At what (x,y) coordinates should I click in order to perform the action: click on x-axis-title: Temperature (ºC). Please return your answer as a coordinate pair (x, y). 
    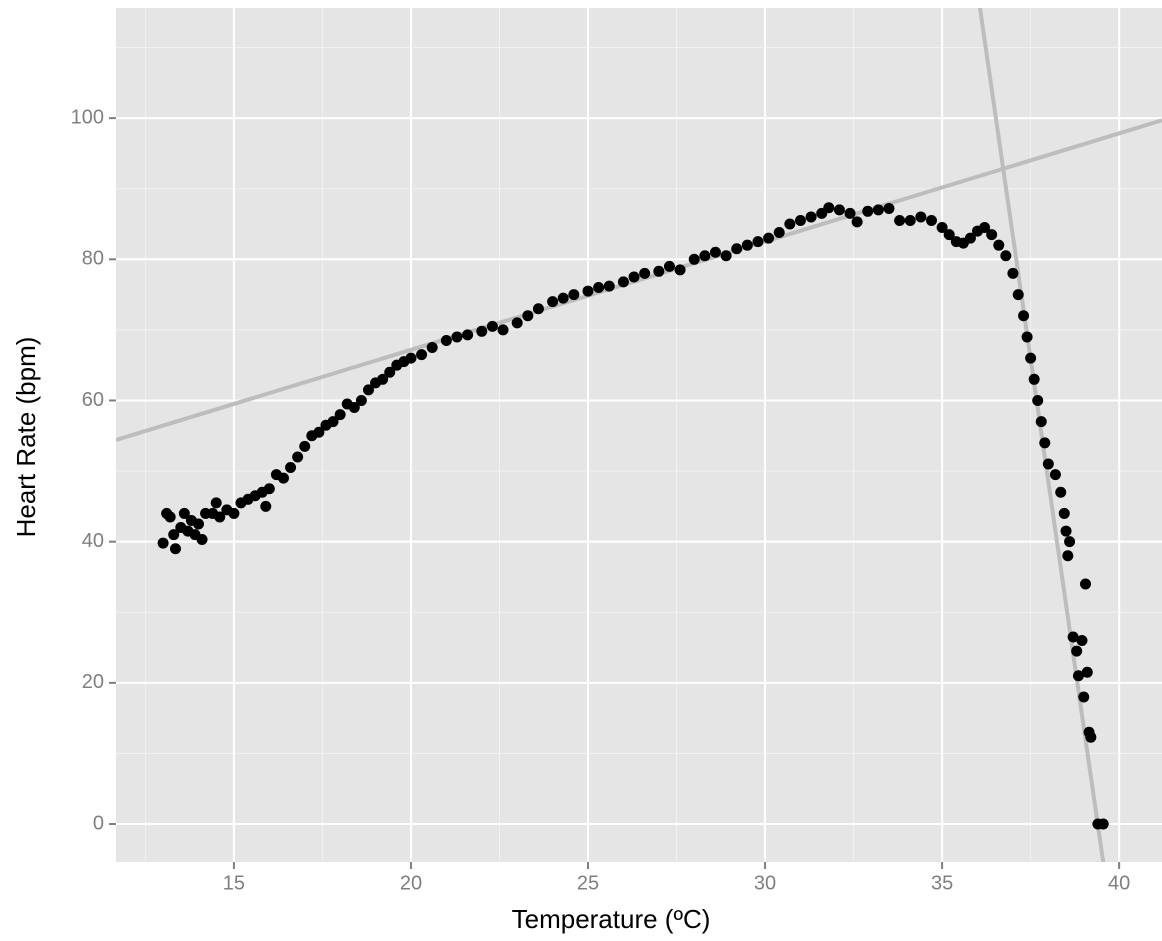
    Looking at the image, I should click on (611, 919).